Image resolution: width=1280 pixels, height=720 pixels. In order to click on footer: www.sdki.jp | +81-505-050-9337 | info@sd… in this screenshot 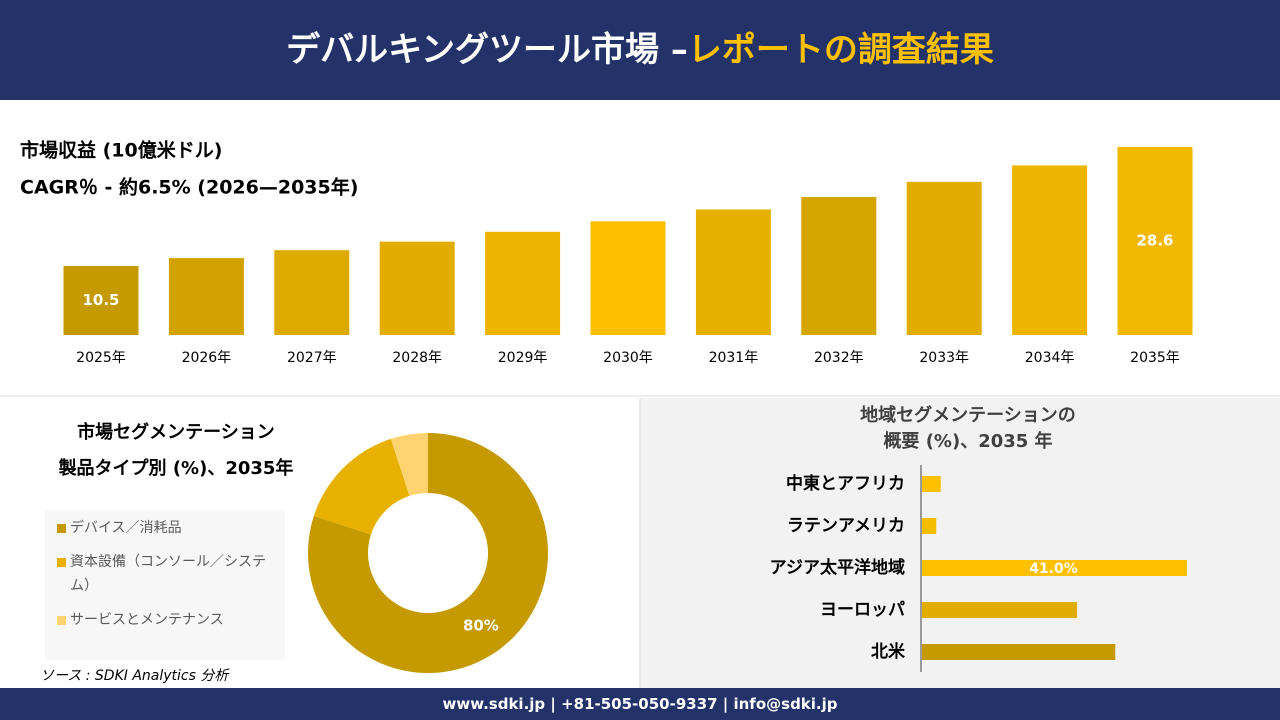, I will do `click(640, 704)`.